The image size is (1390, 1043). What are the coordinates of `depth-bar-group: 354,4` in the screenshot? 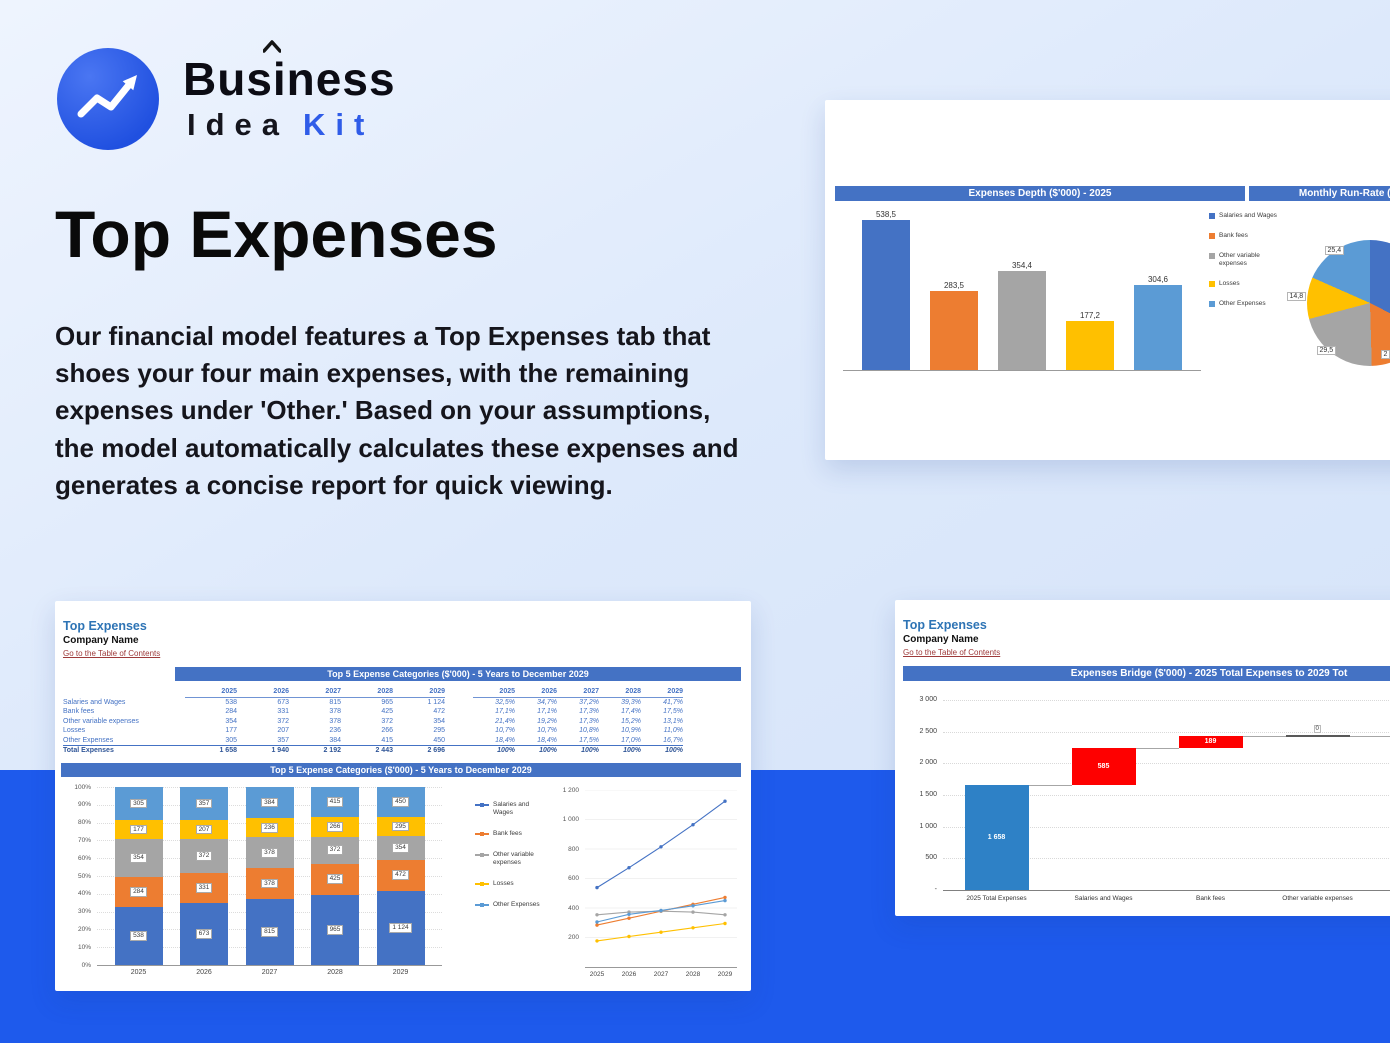 It's located at (1022, 315).